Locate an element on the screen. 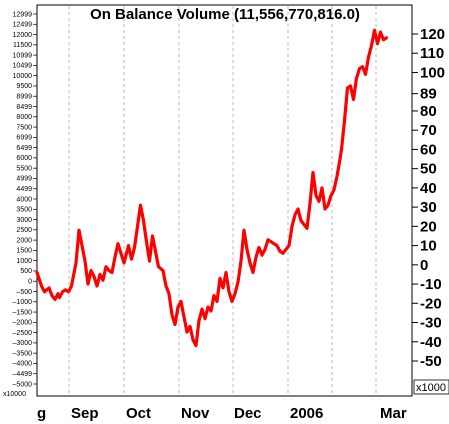  x-tick-label: Oct is located at coordinates (138, 413).